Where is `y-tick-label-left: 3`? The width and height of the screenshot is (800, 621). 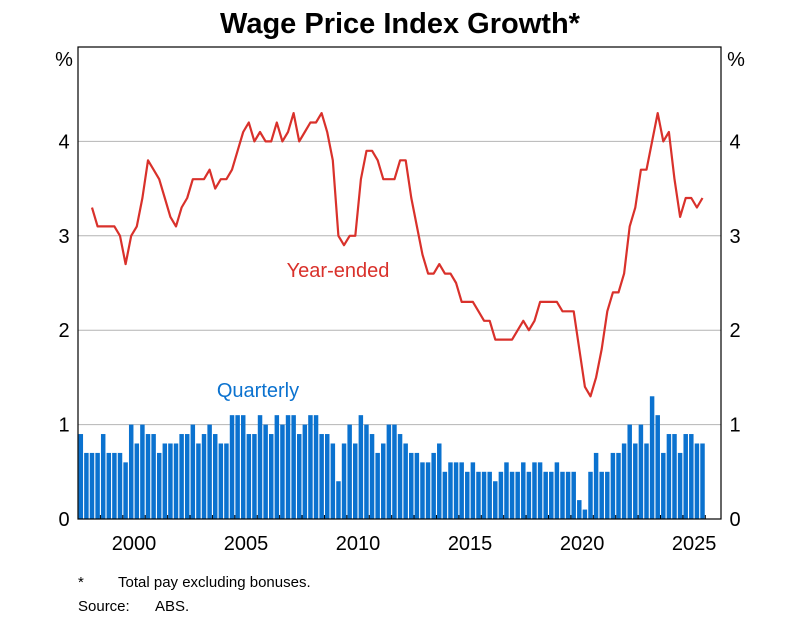
y-tick-label-left: 3 is located at coordinates (63, 237).